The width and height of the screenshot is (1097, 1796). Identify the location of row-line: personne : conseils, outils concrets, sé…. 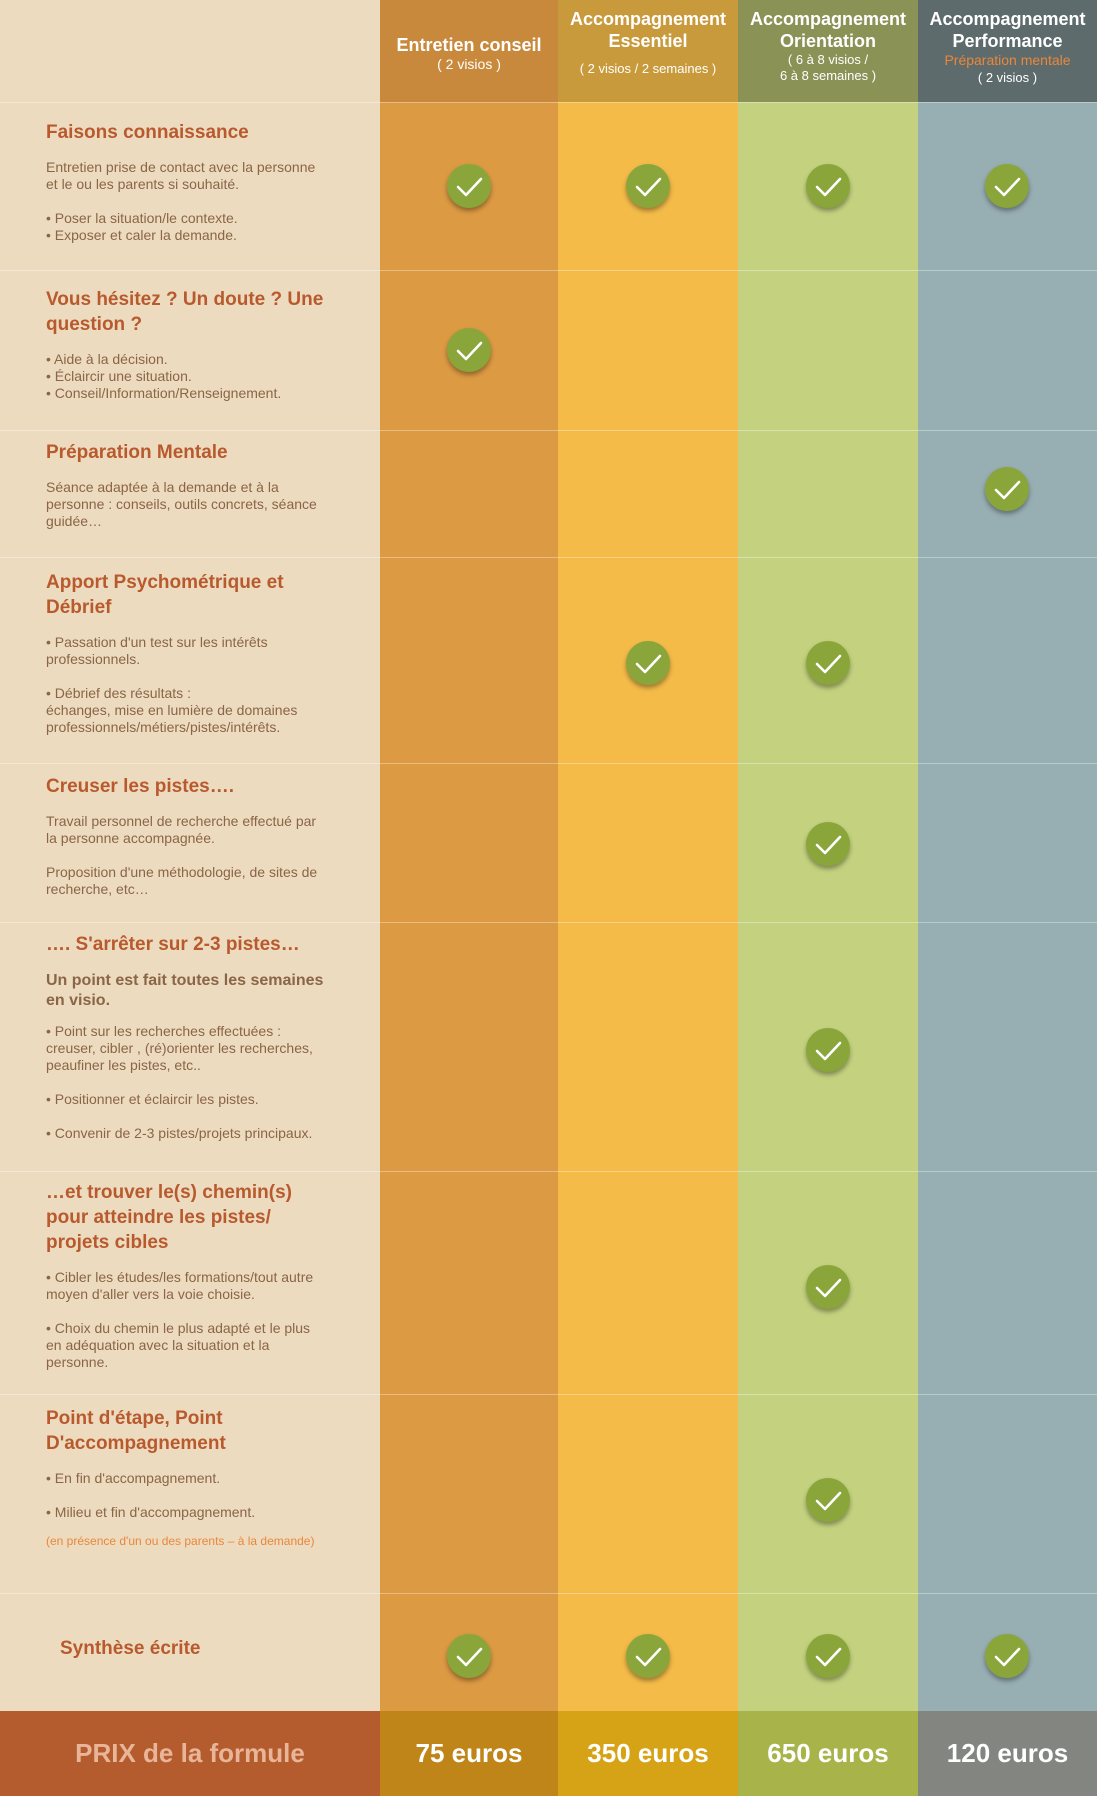
(181, 504).